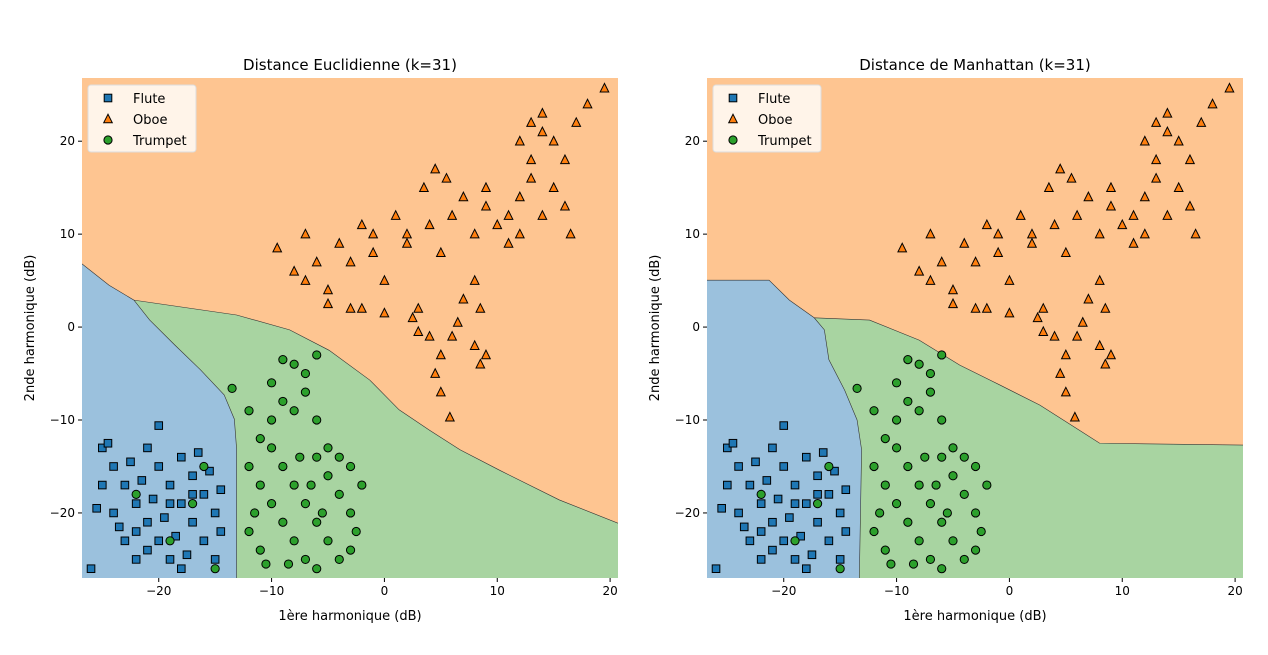  Describe the element at coordinates (271, 591) in the screenshot. I see `x-tick-label: −10` at that location.